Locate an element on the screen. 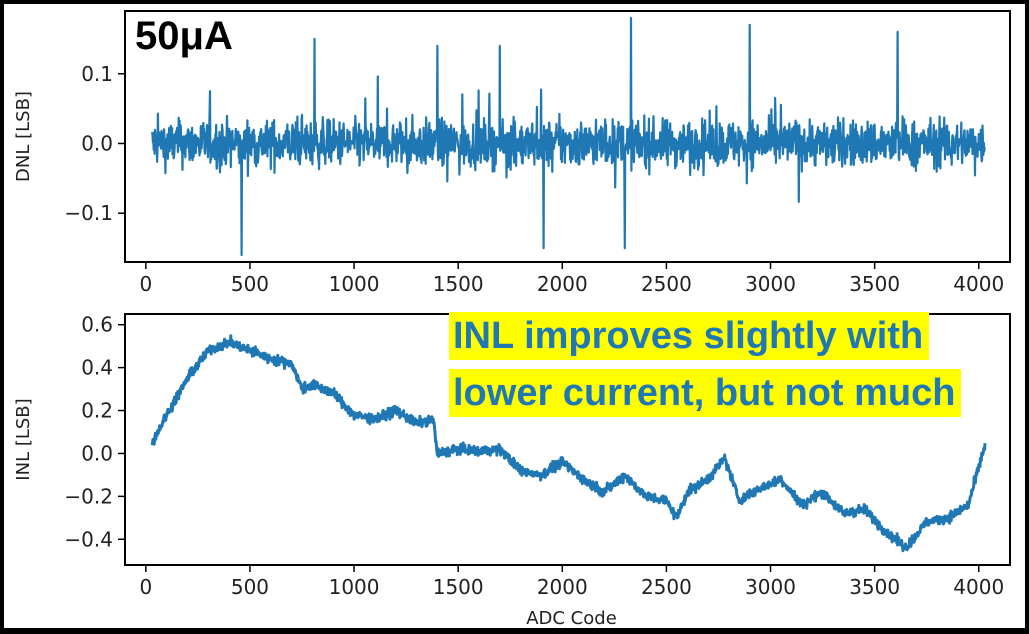  y-tick-label: −0.4 is located at coordinates (88, 539).